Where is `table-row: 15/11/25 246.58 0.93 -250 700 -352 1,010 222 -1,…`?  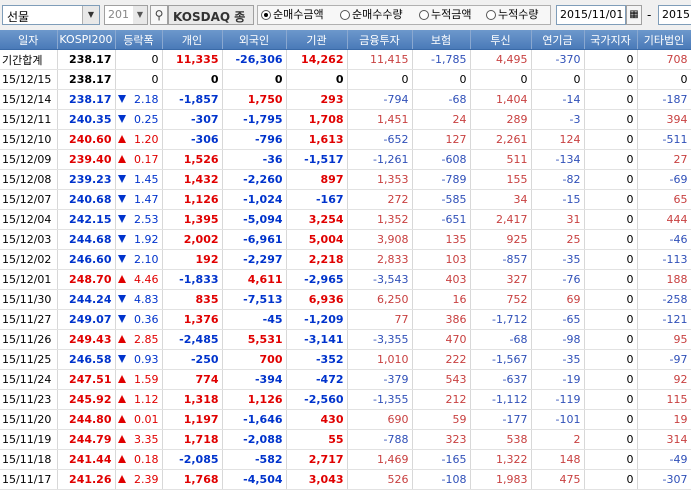
table-row: 15/11/25 246.58 0.93 -250 700 -352 1,010 222 -1,… is located at coordinates (345, 359).